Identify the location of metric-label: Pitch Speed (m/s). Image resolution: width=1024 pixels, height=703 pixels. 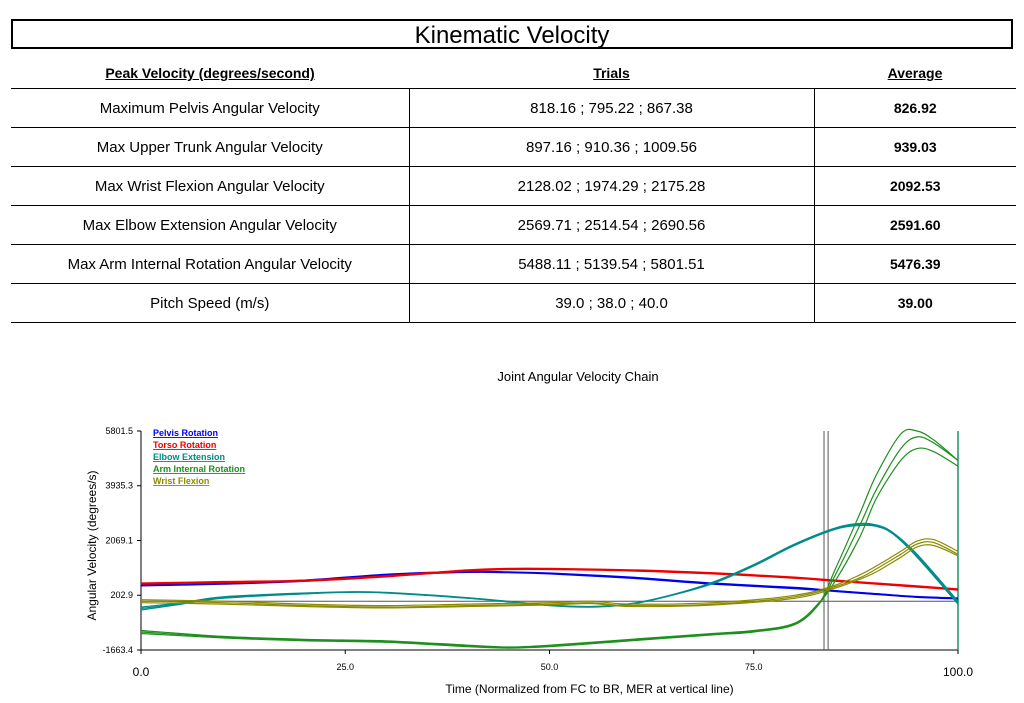
(210, 303).